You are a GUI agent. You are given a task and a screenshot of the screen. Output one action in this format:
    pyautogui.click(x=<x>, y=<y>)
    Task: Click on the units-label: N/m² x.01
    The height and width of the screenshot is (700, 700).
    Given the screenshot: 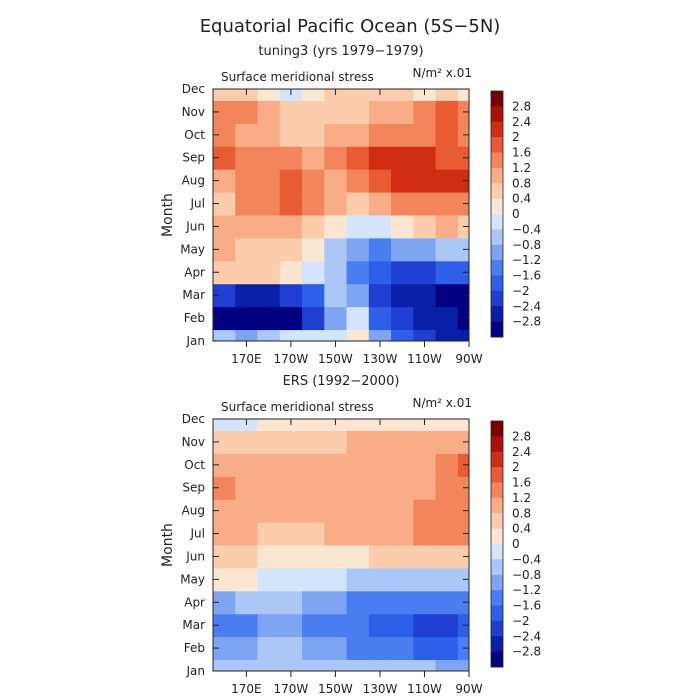 What is the action you would take?
    pyautogui.click(x=442, y=403)
    